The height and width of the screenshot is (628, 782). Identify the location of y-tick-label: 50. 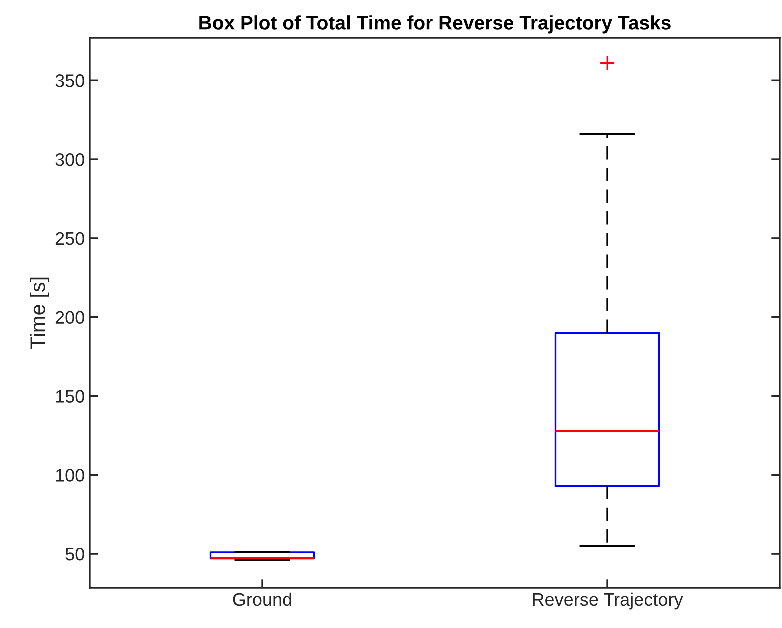
(75, 554).